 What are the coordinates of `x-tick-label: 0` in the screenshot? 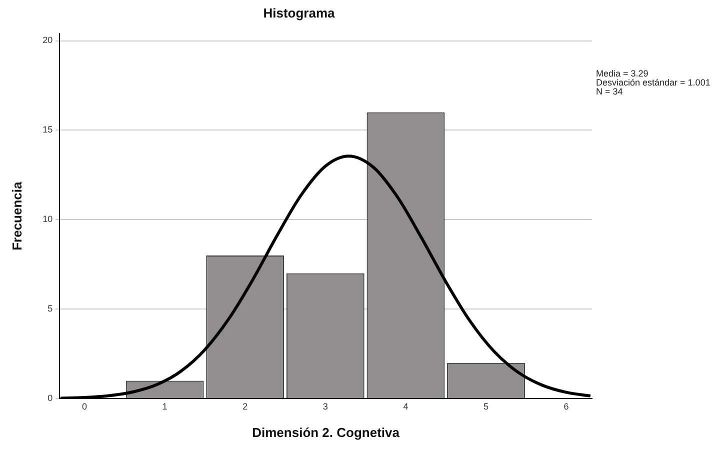 It's located at (85, 406).